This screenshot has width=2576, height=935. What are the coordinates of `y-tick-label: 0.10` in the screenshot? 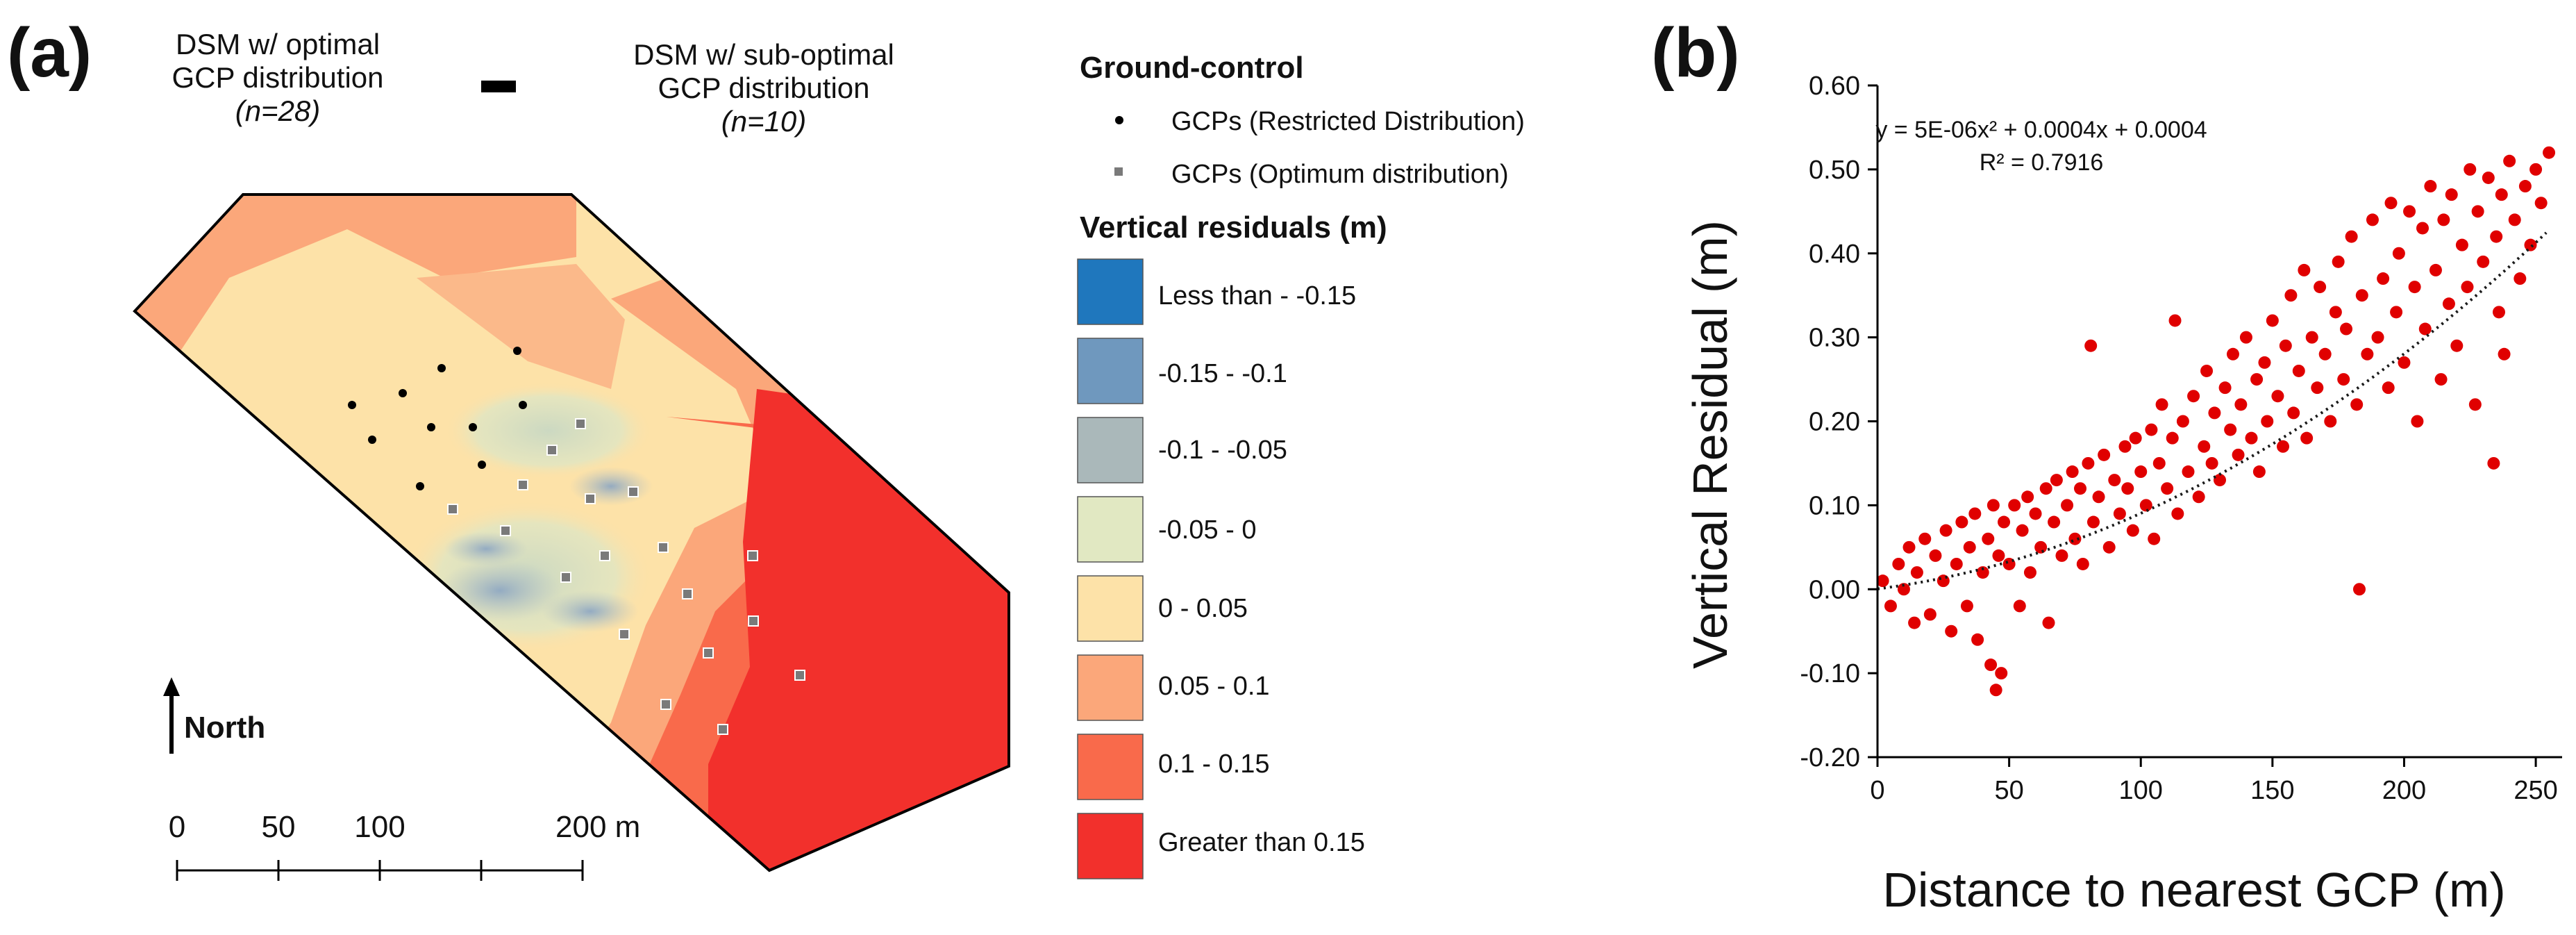 It's located at (1834, 505).